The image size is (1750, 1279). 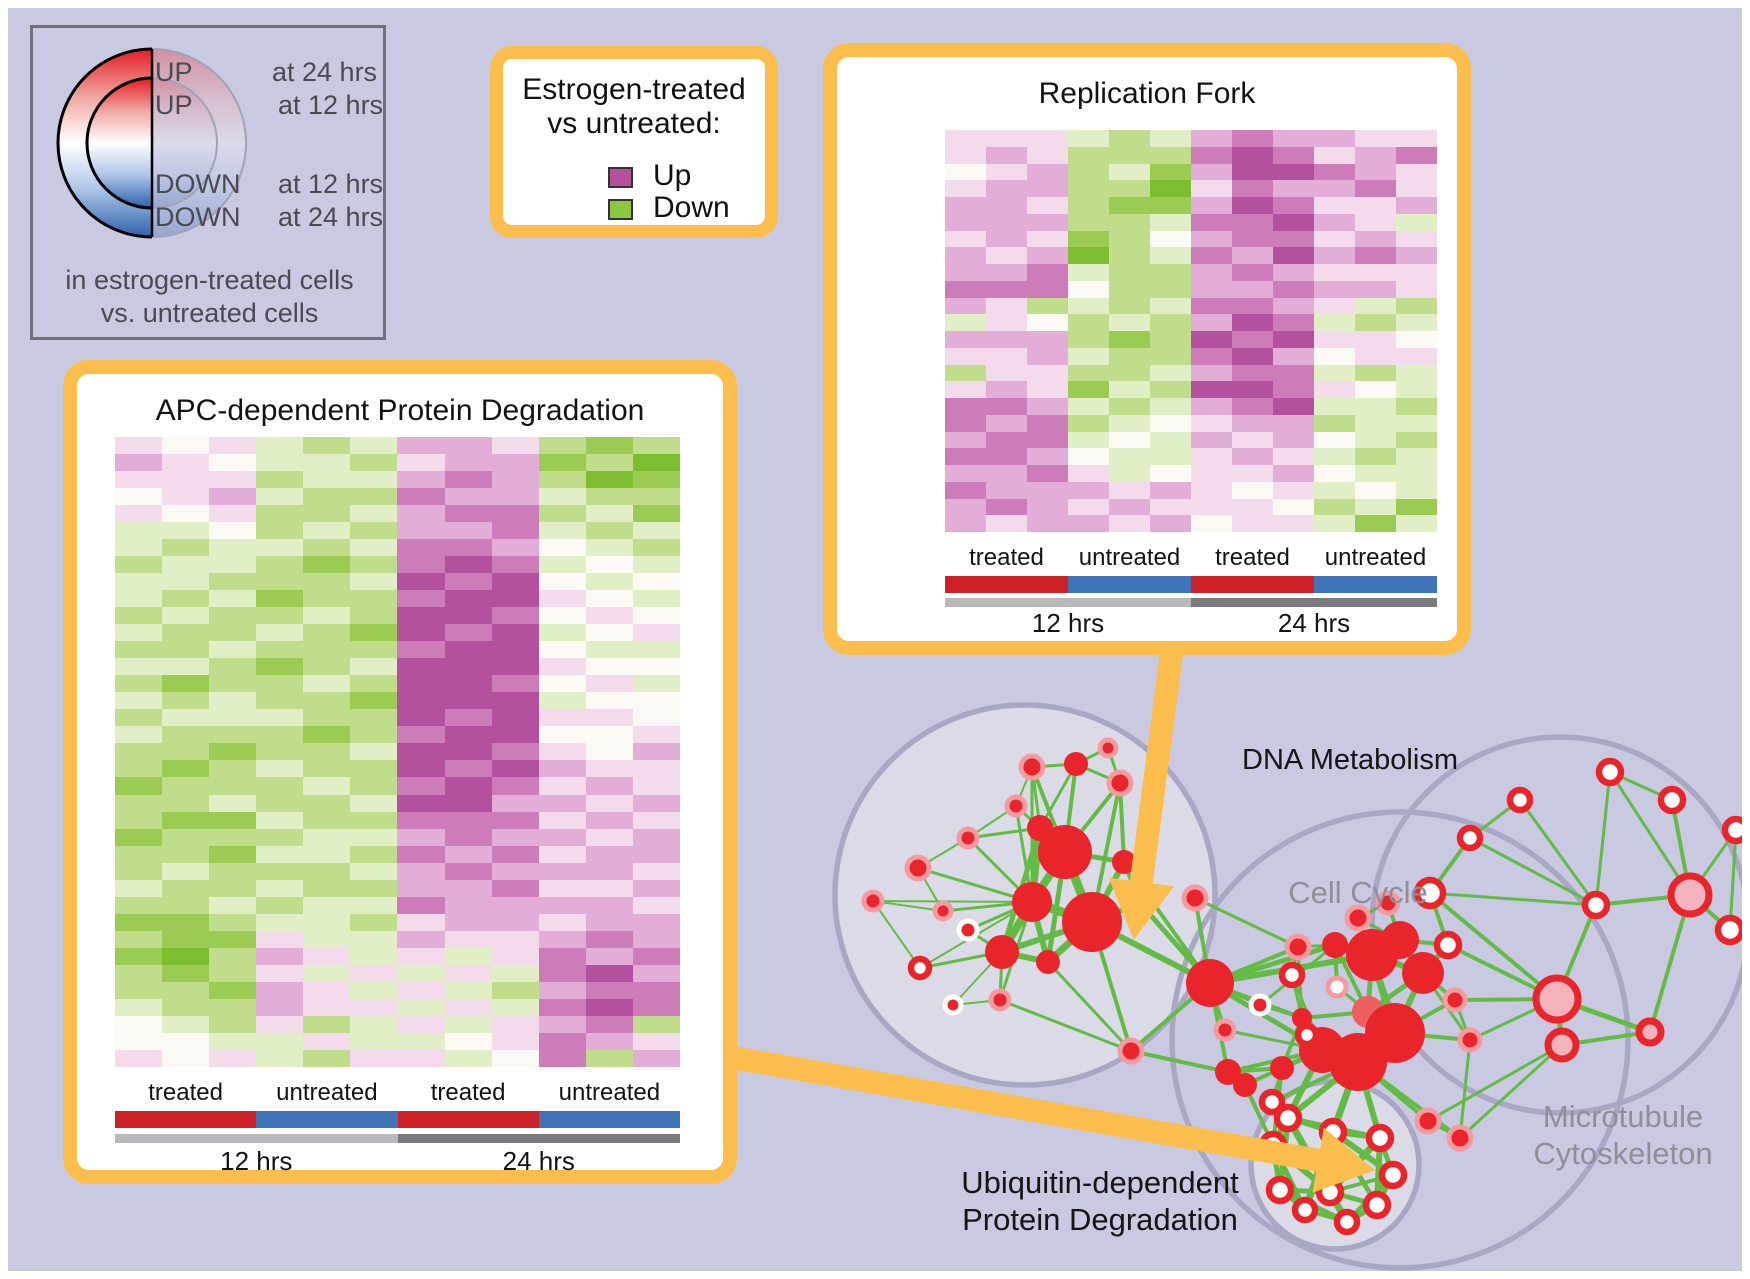 I want to click on cluster-dna-metabolism, so click(x=1025, y=895).